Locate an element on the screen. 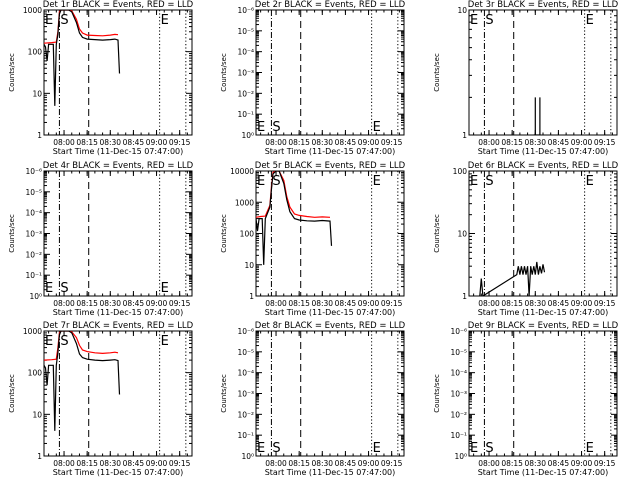 This screenshot has width=640, height=480. chart-title: Det 7r BLACK = Events, RED = LLD is located at coordinates (118, 326).